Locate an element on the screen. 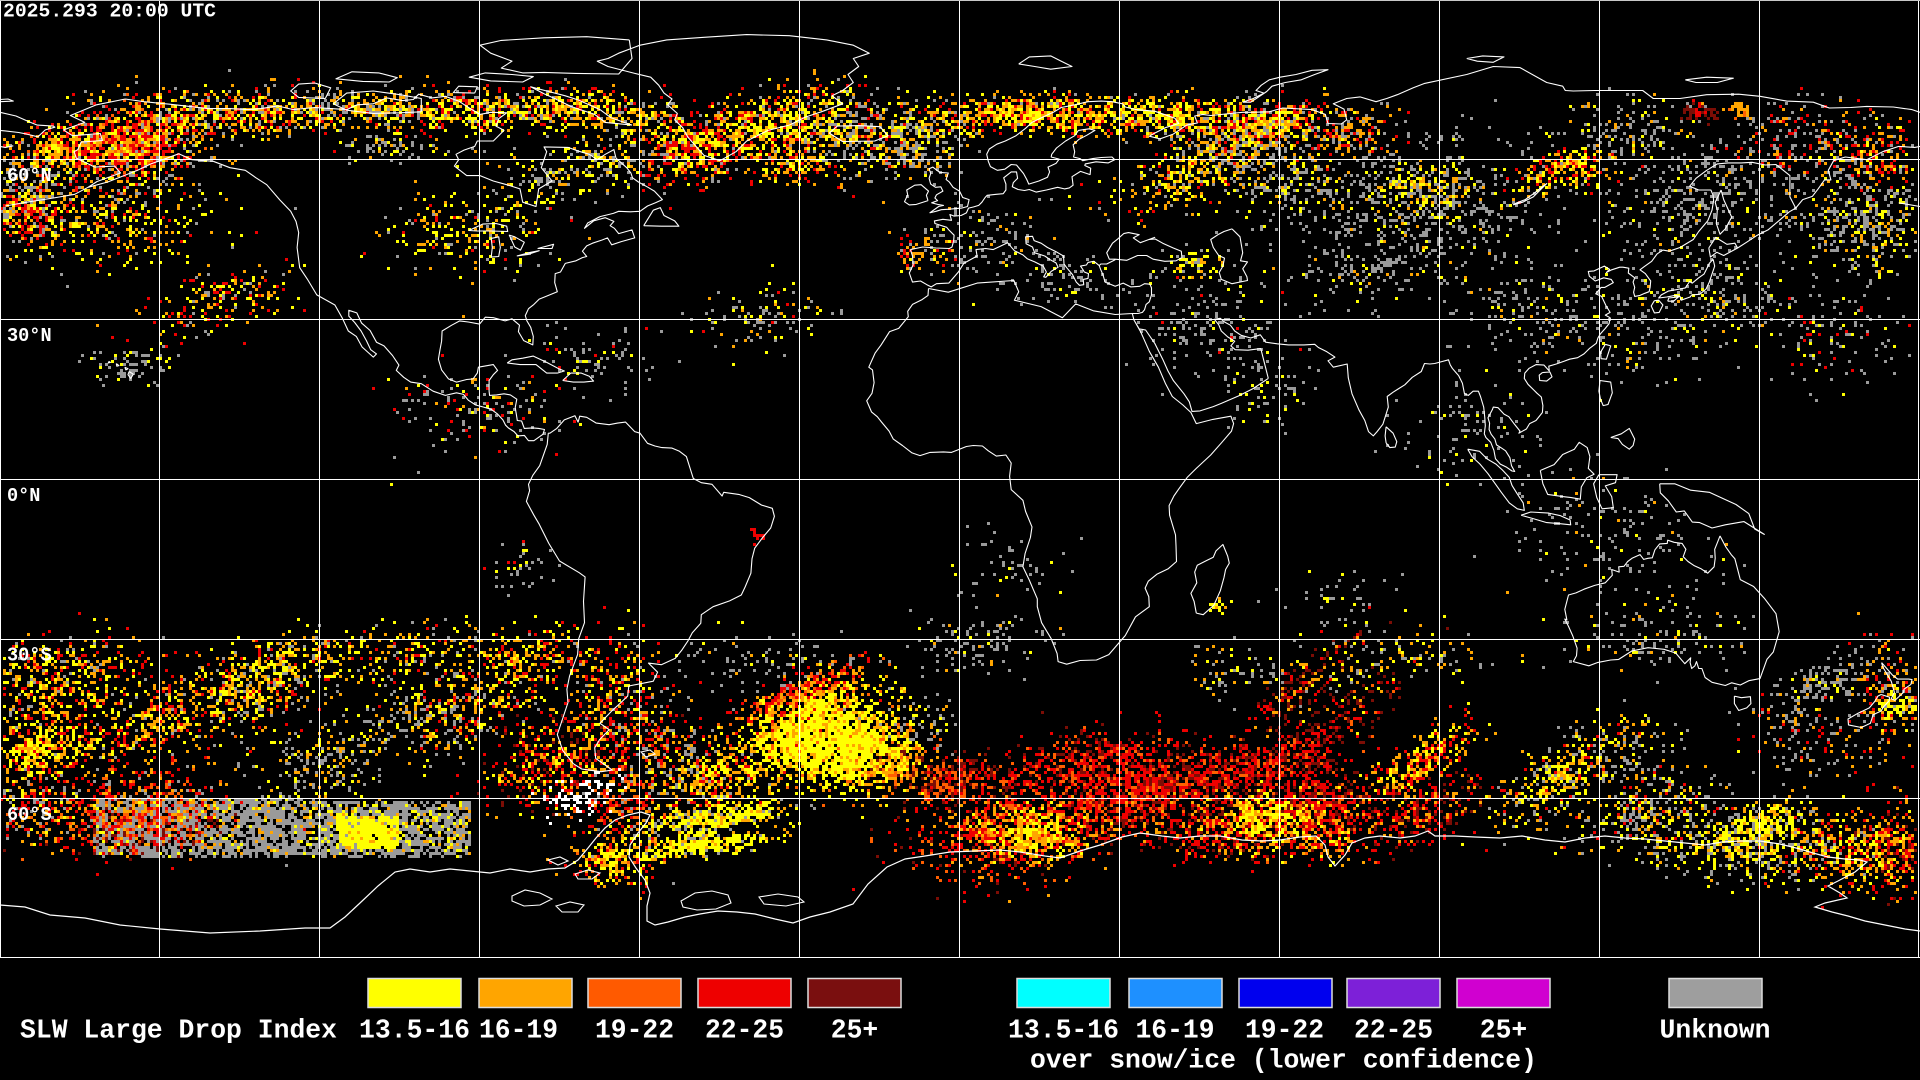  svg-text: 30°S is located at coordinates (29, 656).